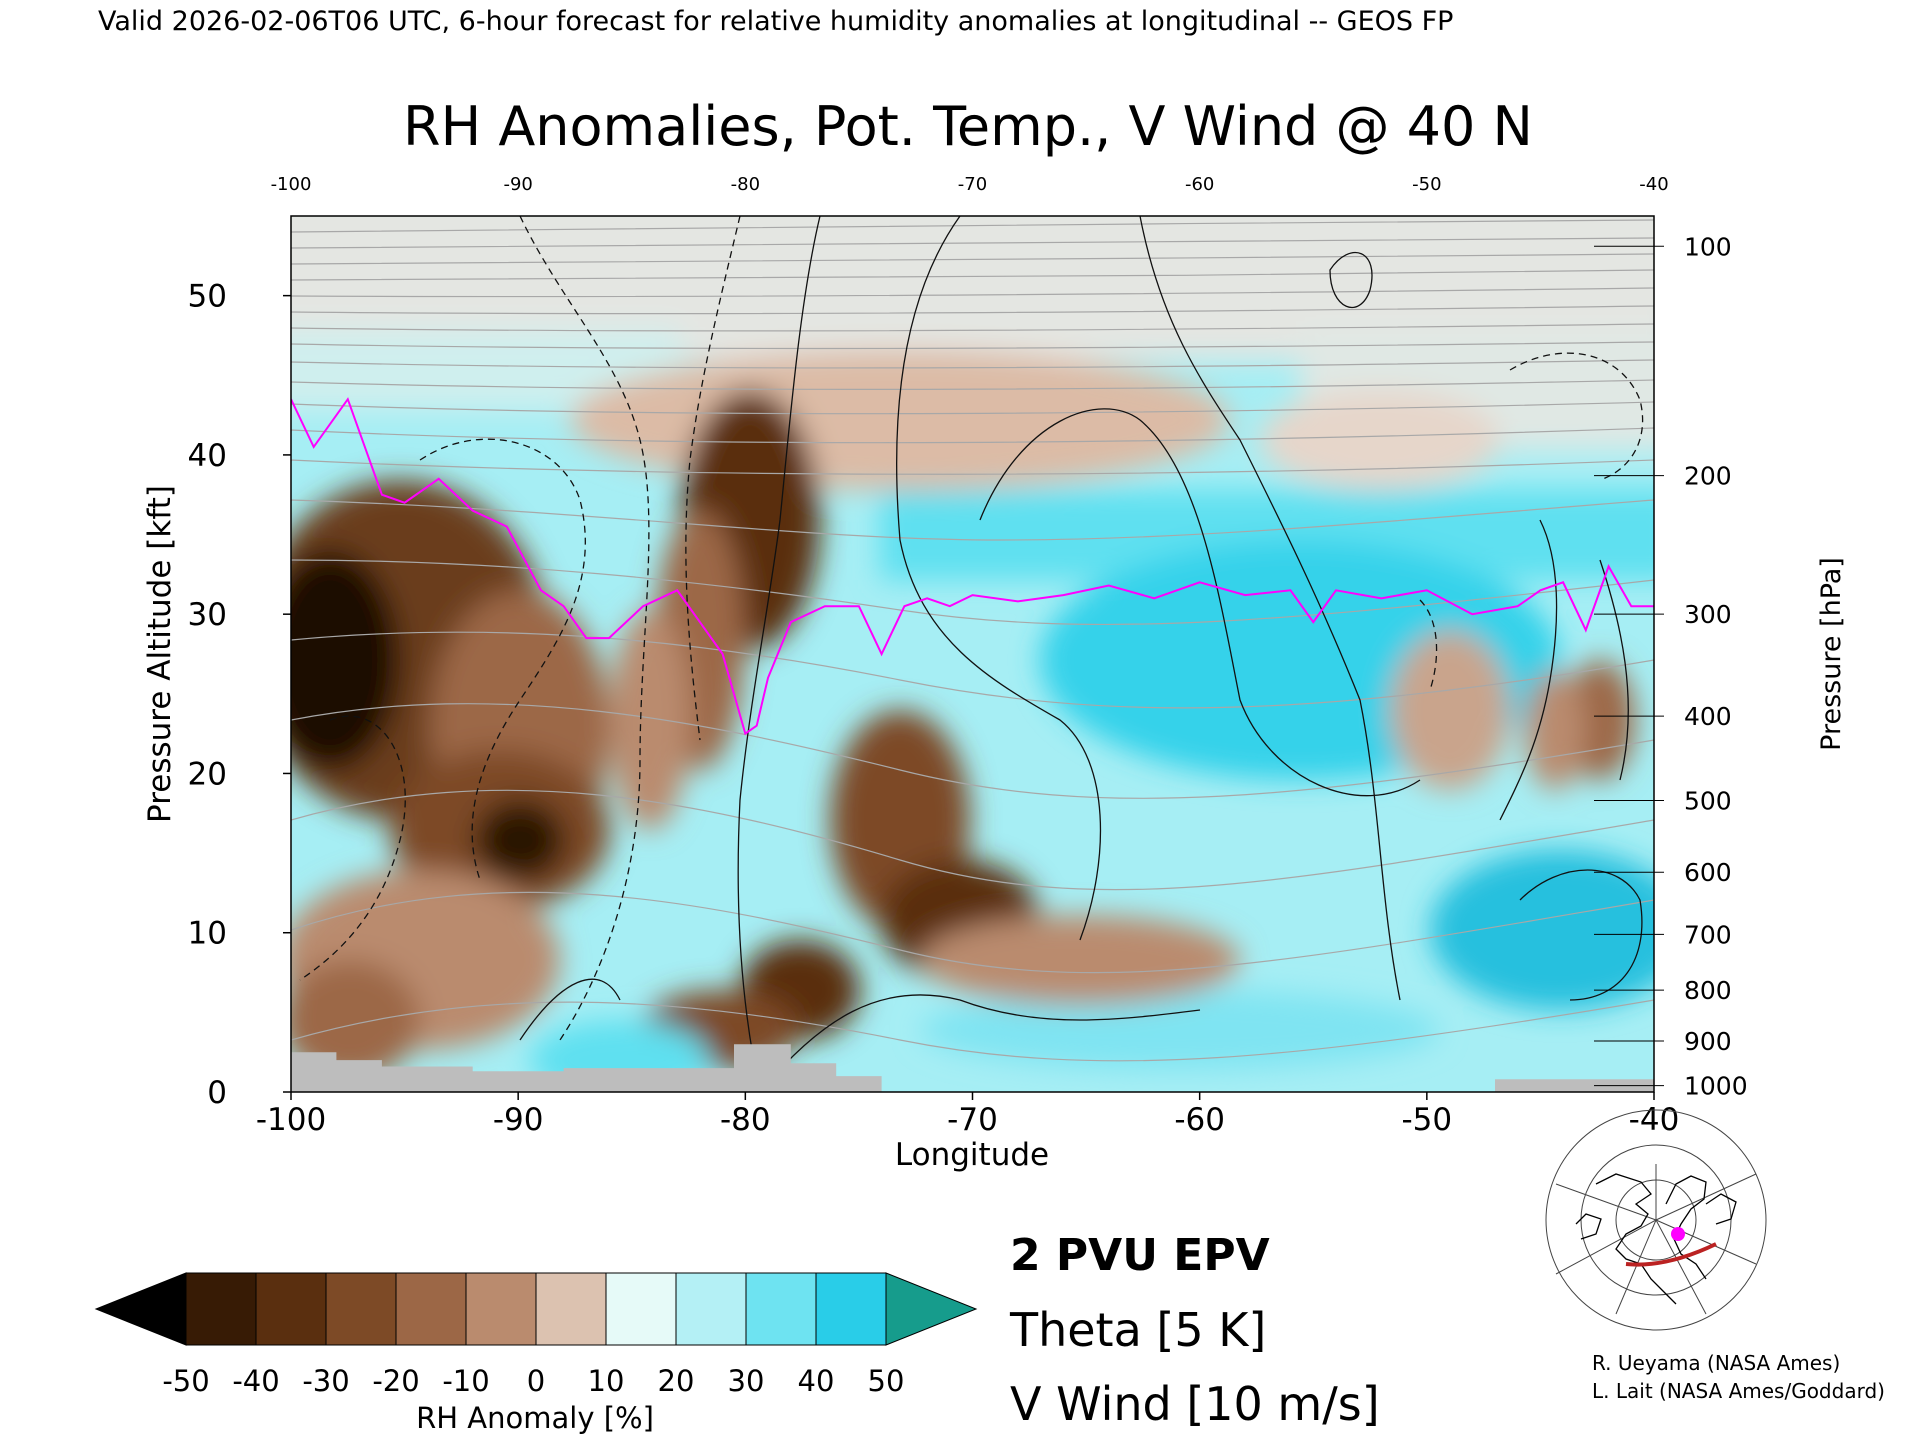  I want to click on legend: 2 PVU EPV Theta [5 K] V Wind [10 m/s], so click(1194, 1330).